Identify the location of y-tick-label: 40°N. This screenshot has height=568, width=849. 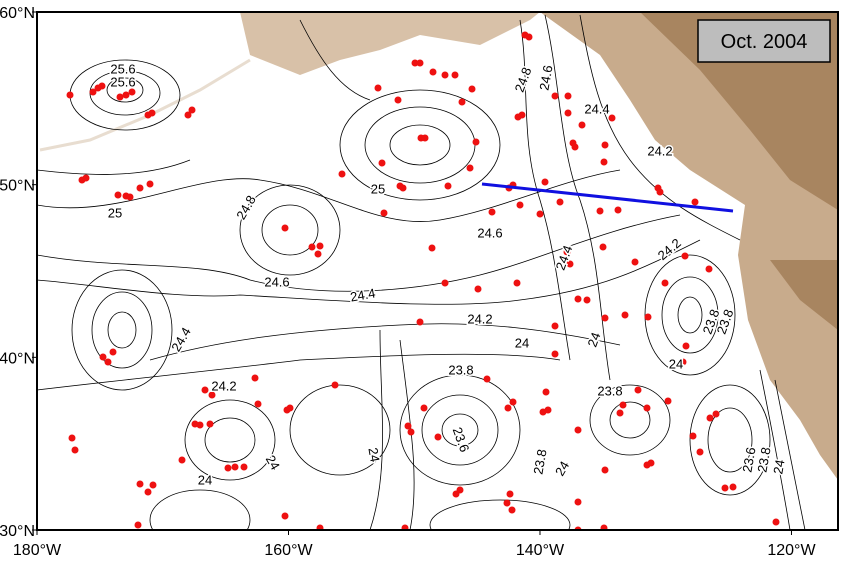
(17, 358).